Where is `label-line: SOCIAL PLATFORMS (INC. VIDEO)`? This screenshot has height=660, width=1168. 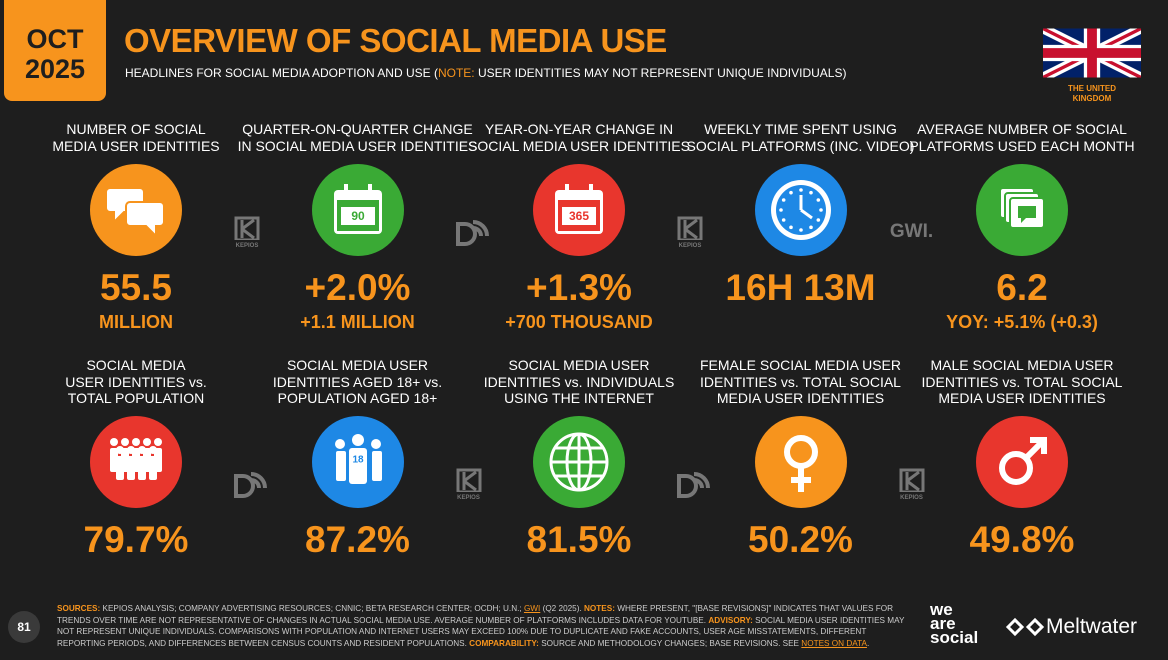
label-line: SOCIAL PLATFORMS (INC. VIDEO) is located at coordinates (800, 145).